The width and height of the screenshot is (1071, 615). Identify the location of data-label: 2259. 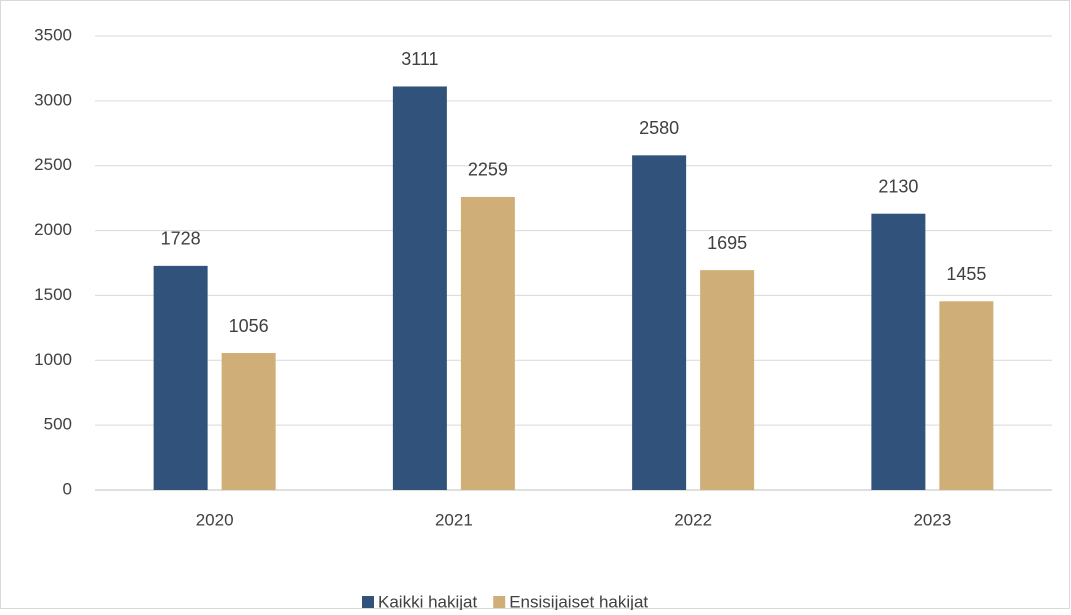
(488, 170).